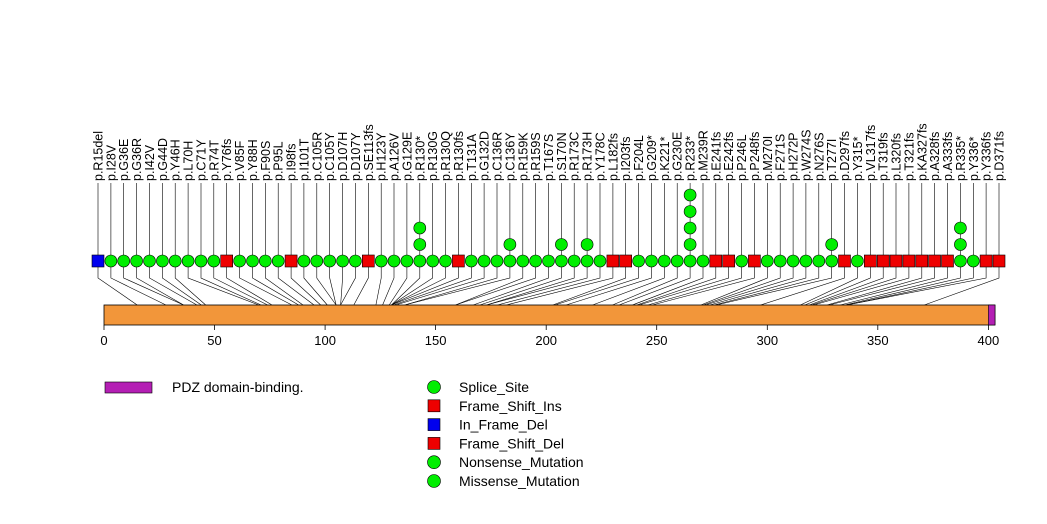 The height and width of the screenshot is (524, 1047). What do you see at coordinates (333, 244) in the screenshot?
I see `stem-p-c105y` at bounding box center [333, 244].